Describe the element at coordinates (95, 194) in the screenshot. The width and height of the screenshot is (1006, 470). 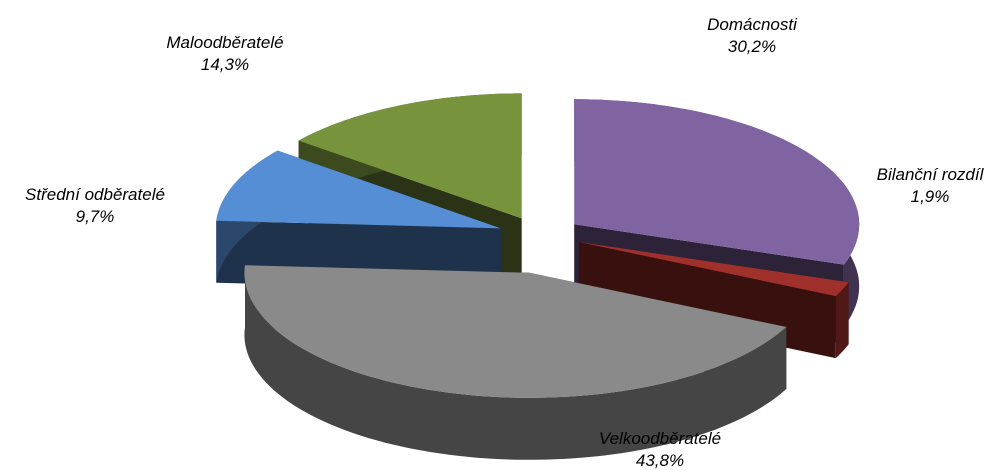
I see `slice-label: Střední odběratelé` at that location.